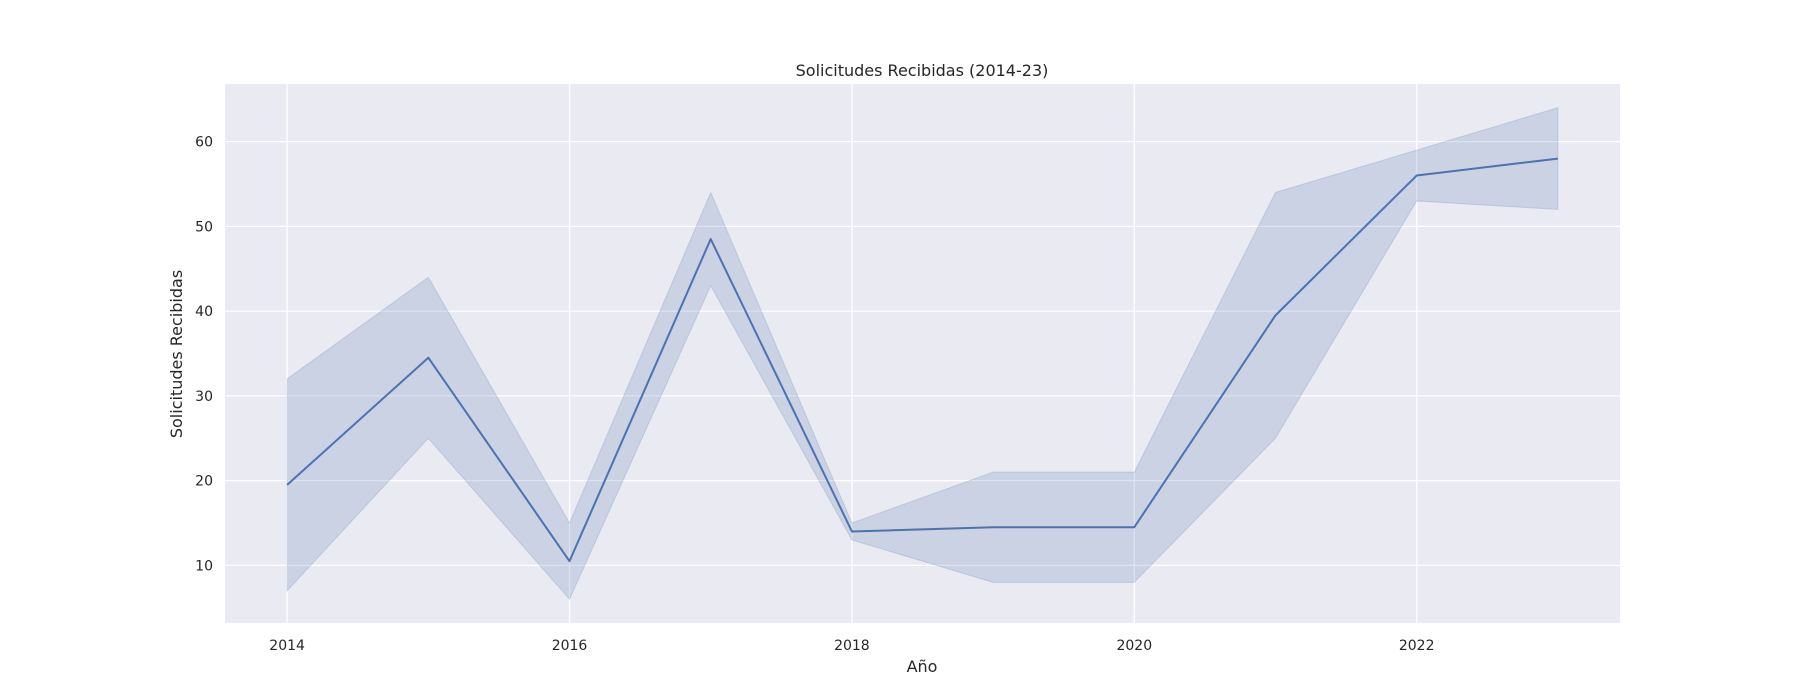 The height and width of the screenshot is (700, 1800). Describe the element at coordinates (204, 143) in the screenshot. I see `y-tick-label: 60` at that location.